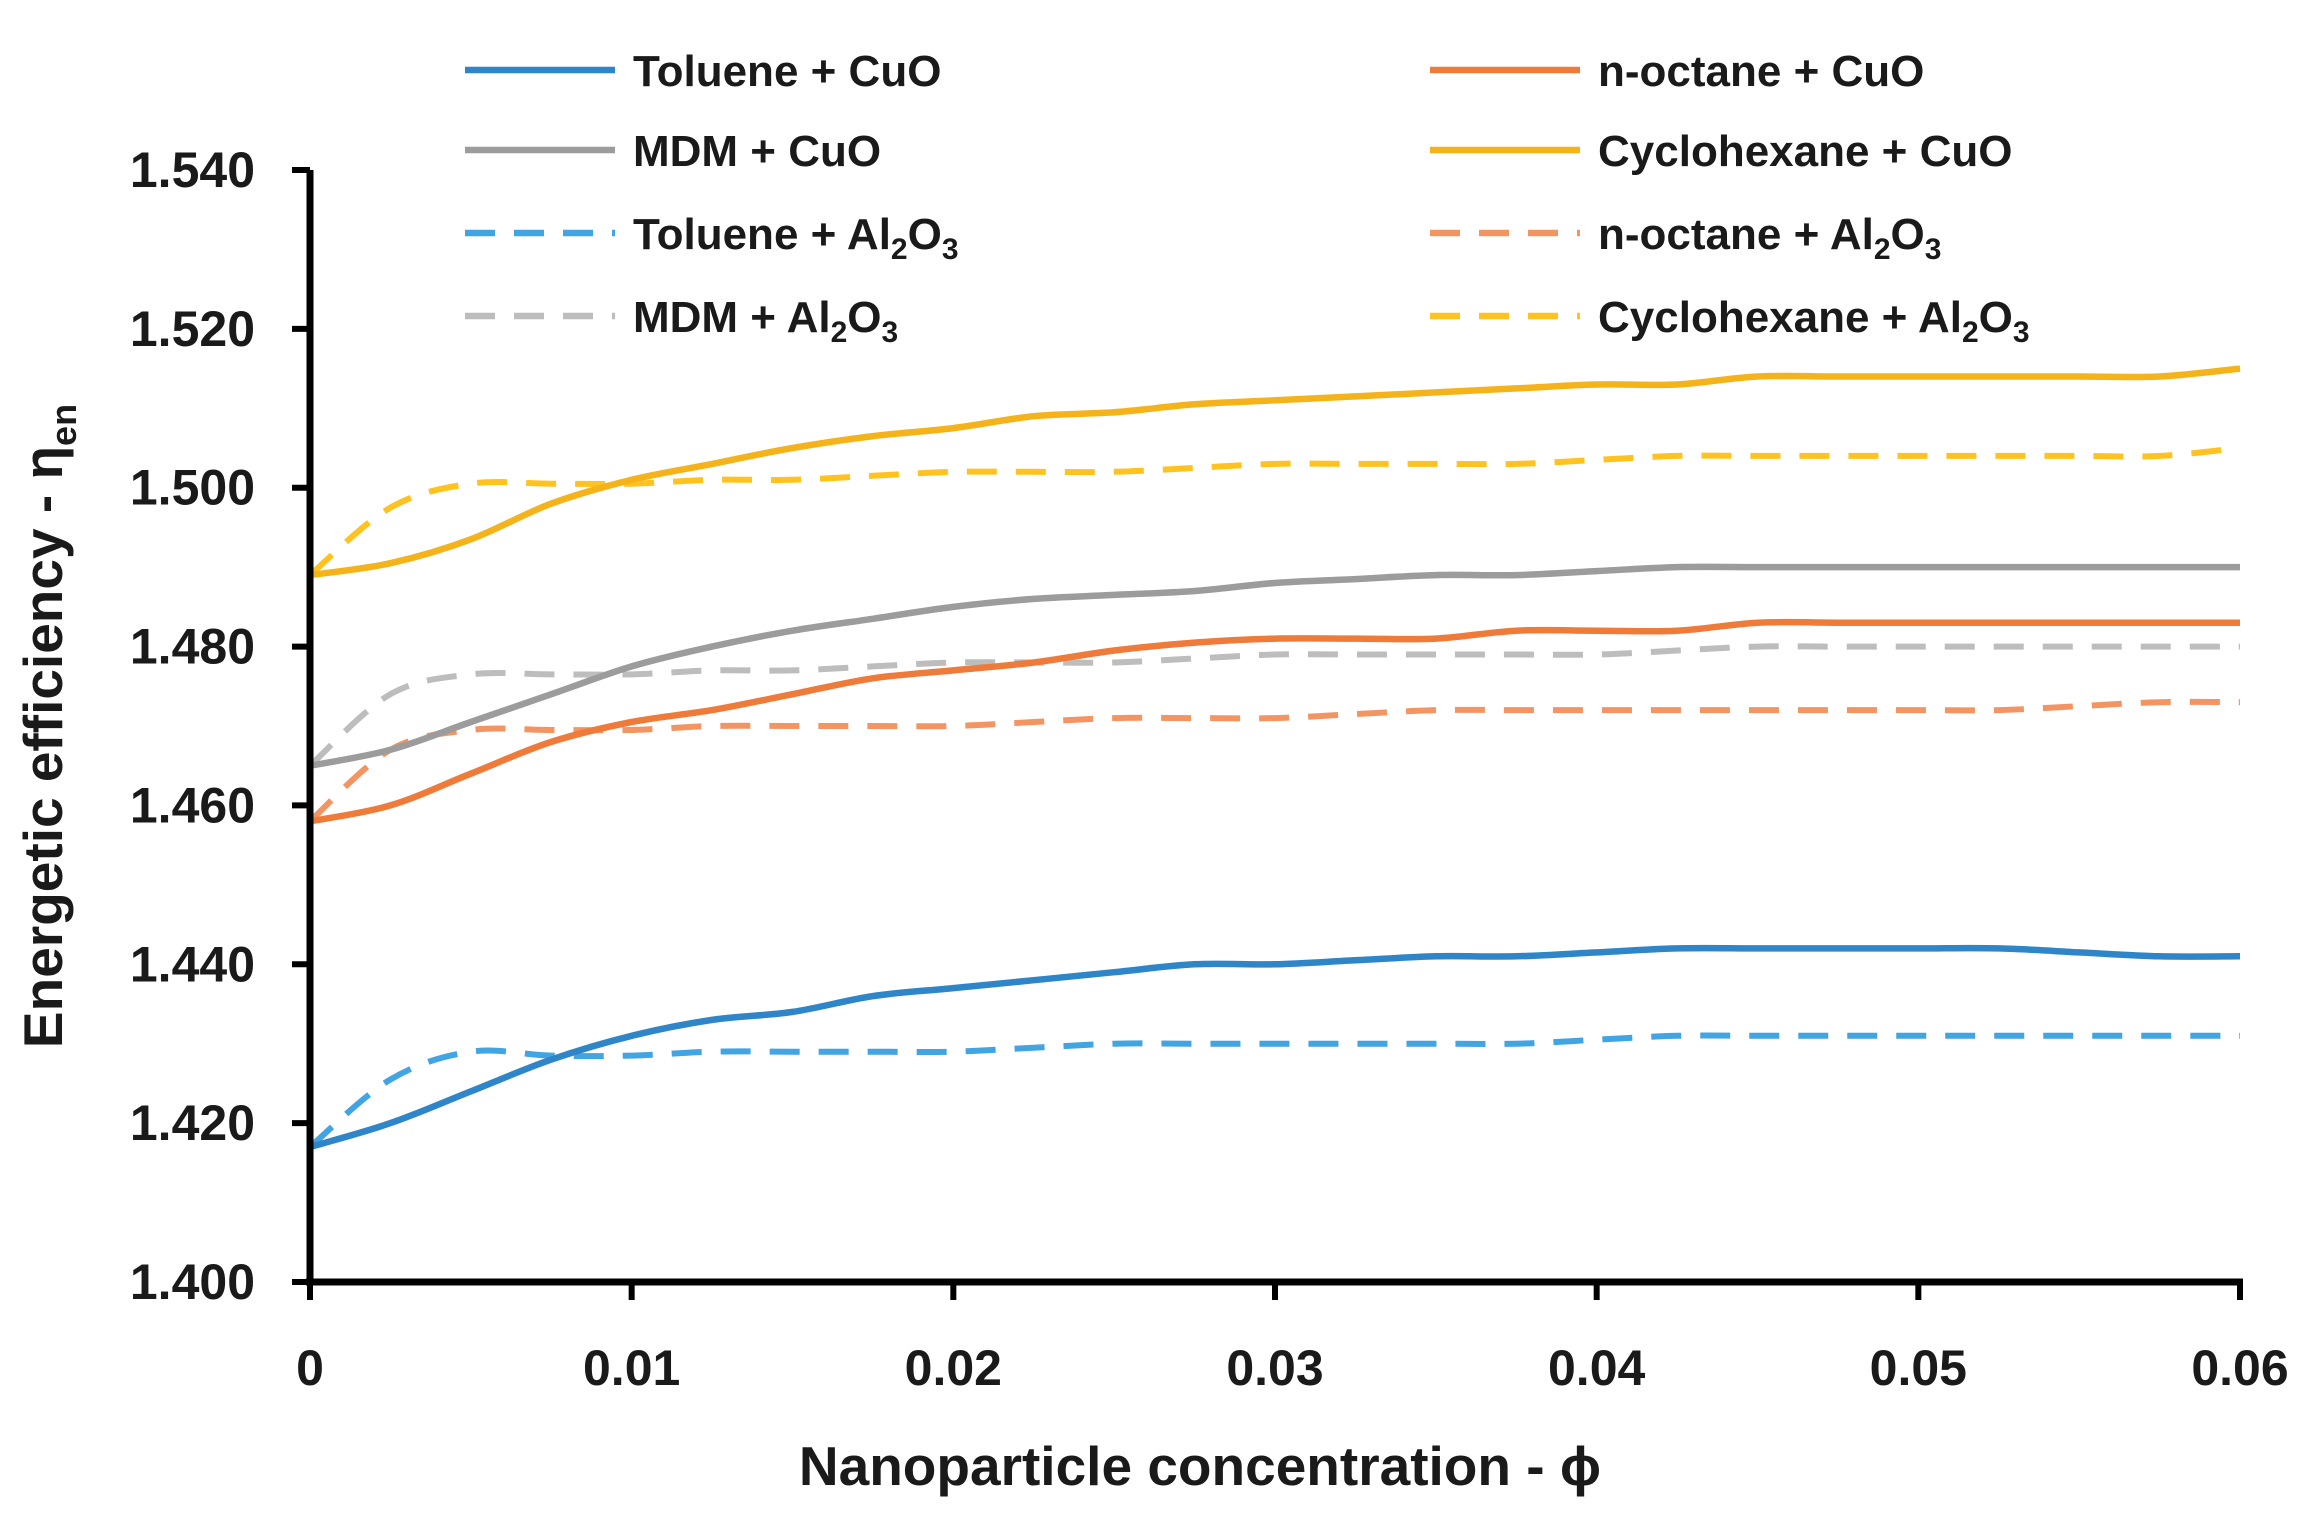  Describe the element at coordinates (192, 964) in the screenshot. I see `y-tick-label: 1.440` at that location.